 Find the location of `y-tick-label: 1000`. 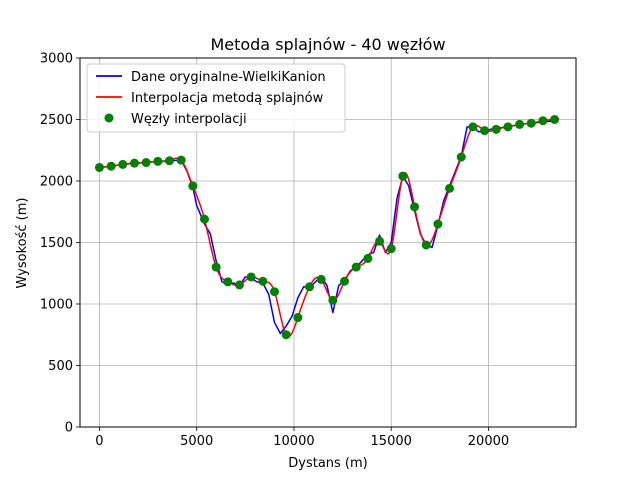

y-tick-label: 1000 is located at coordinates (56, 305).